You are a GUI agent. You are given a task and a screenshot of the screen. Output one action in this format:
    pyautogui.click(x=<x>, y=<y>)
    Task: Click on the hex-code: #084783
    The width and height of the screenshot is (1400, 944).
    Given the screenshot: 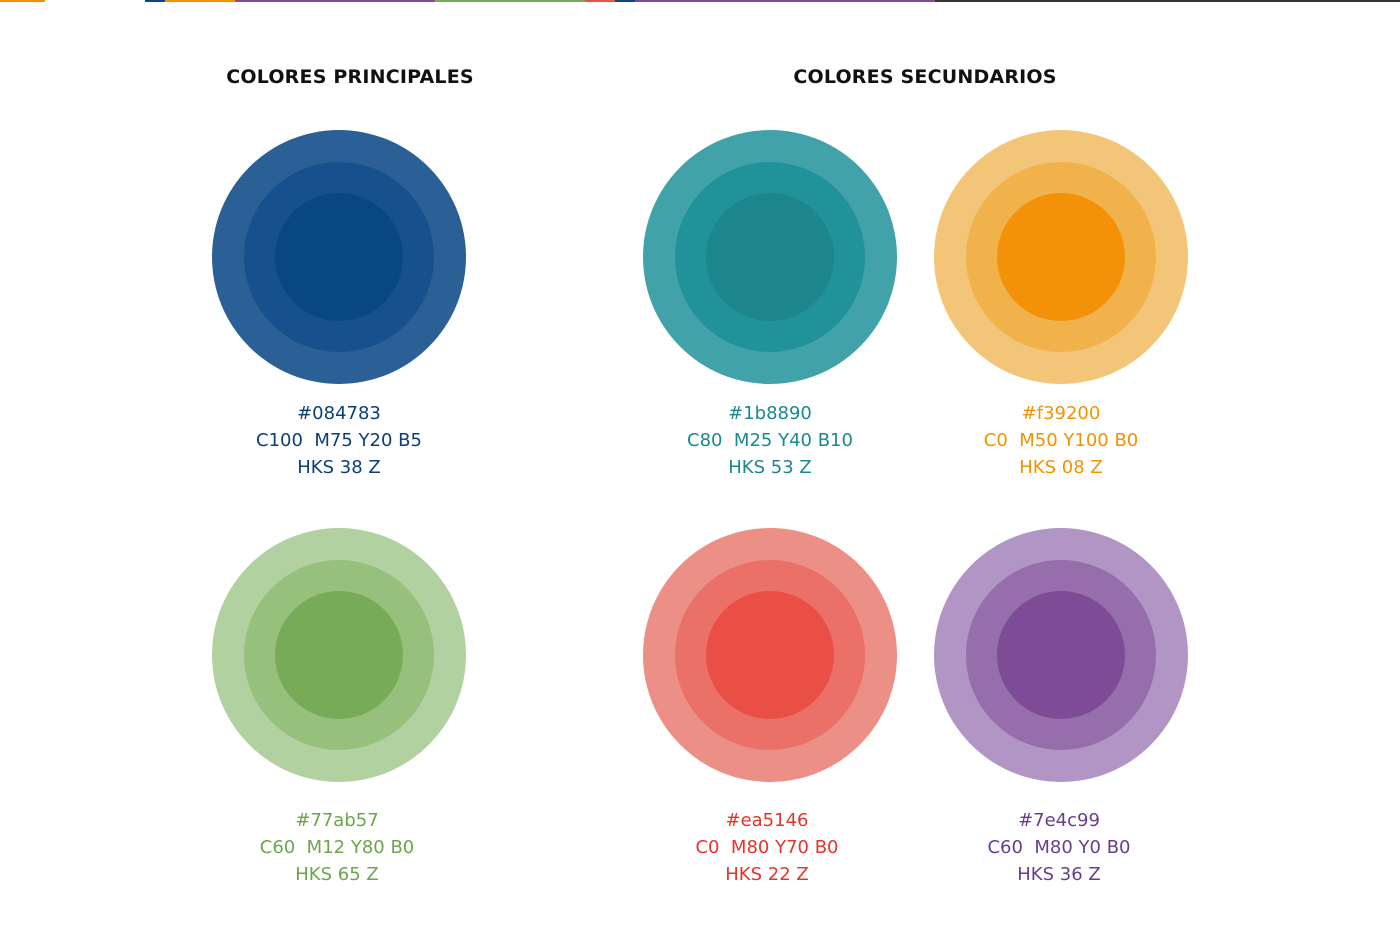 What is the action you would take?
    pyautogui.click(x=339, y=413)
    